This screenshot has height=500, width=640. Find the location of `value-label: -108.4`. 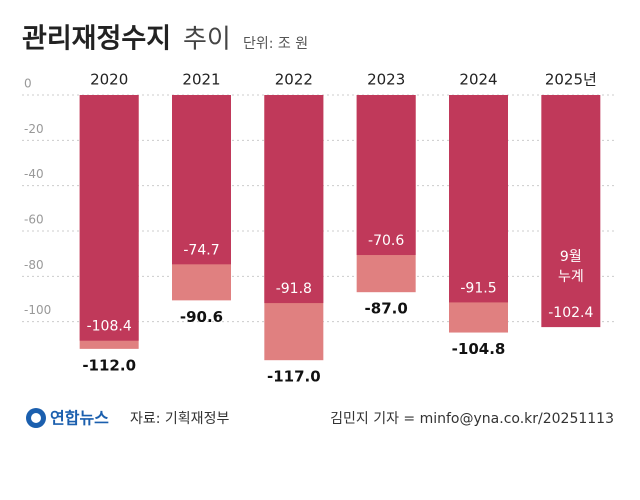

value-label: -108.4 is located at coordinates (109, 327).